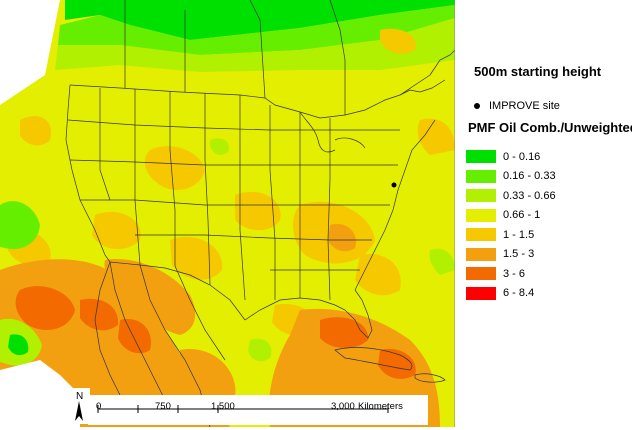 Image resolution: width=632 pixels, height=430 pixels. I want to click on north-arrow: N, so click(79, 406).